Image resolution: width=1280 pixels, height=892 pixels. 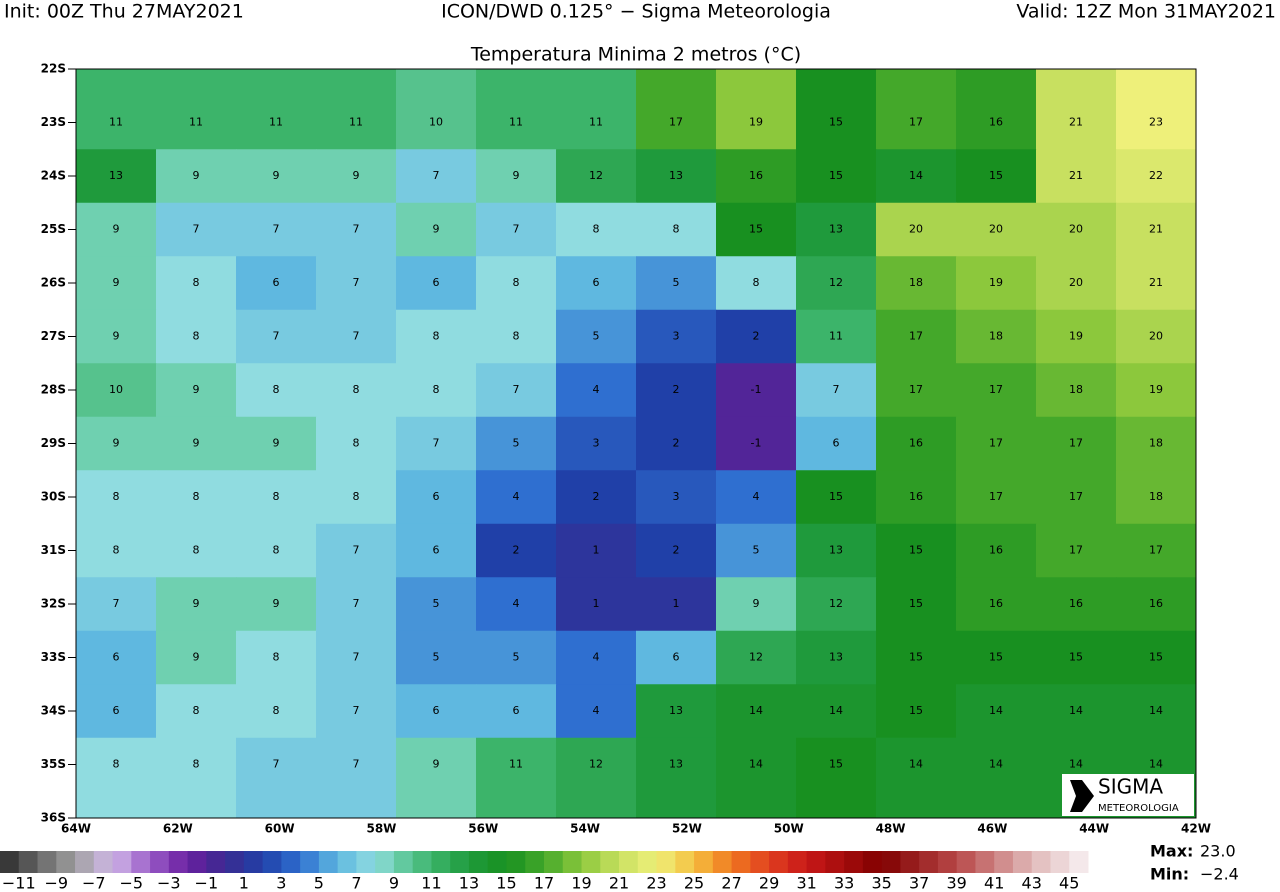 What do you see at coordinates (1156, 496) in the screenshot?
I see `temp-value: 18` at bounding box center [1156, 496].